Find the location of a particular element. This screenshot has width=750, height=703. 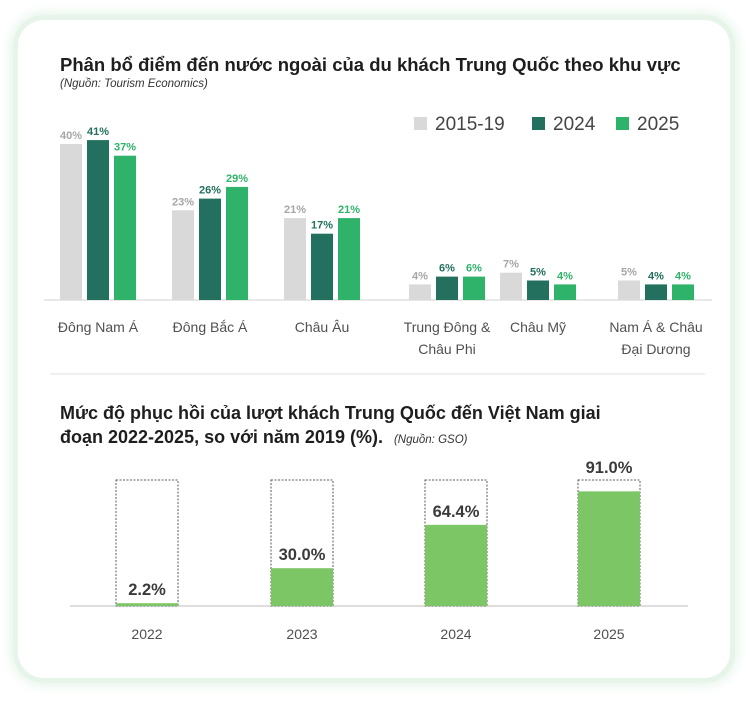

category-label-5-0: Nam Á & Châu is located at coordinates (655, 327).